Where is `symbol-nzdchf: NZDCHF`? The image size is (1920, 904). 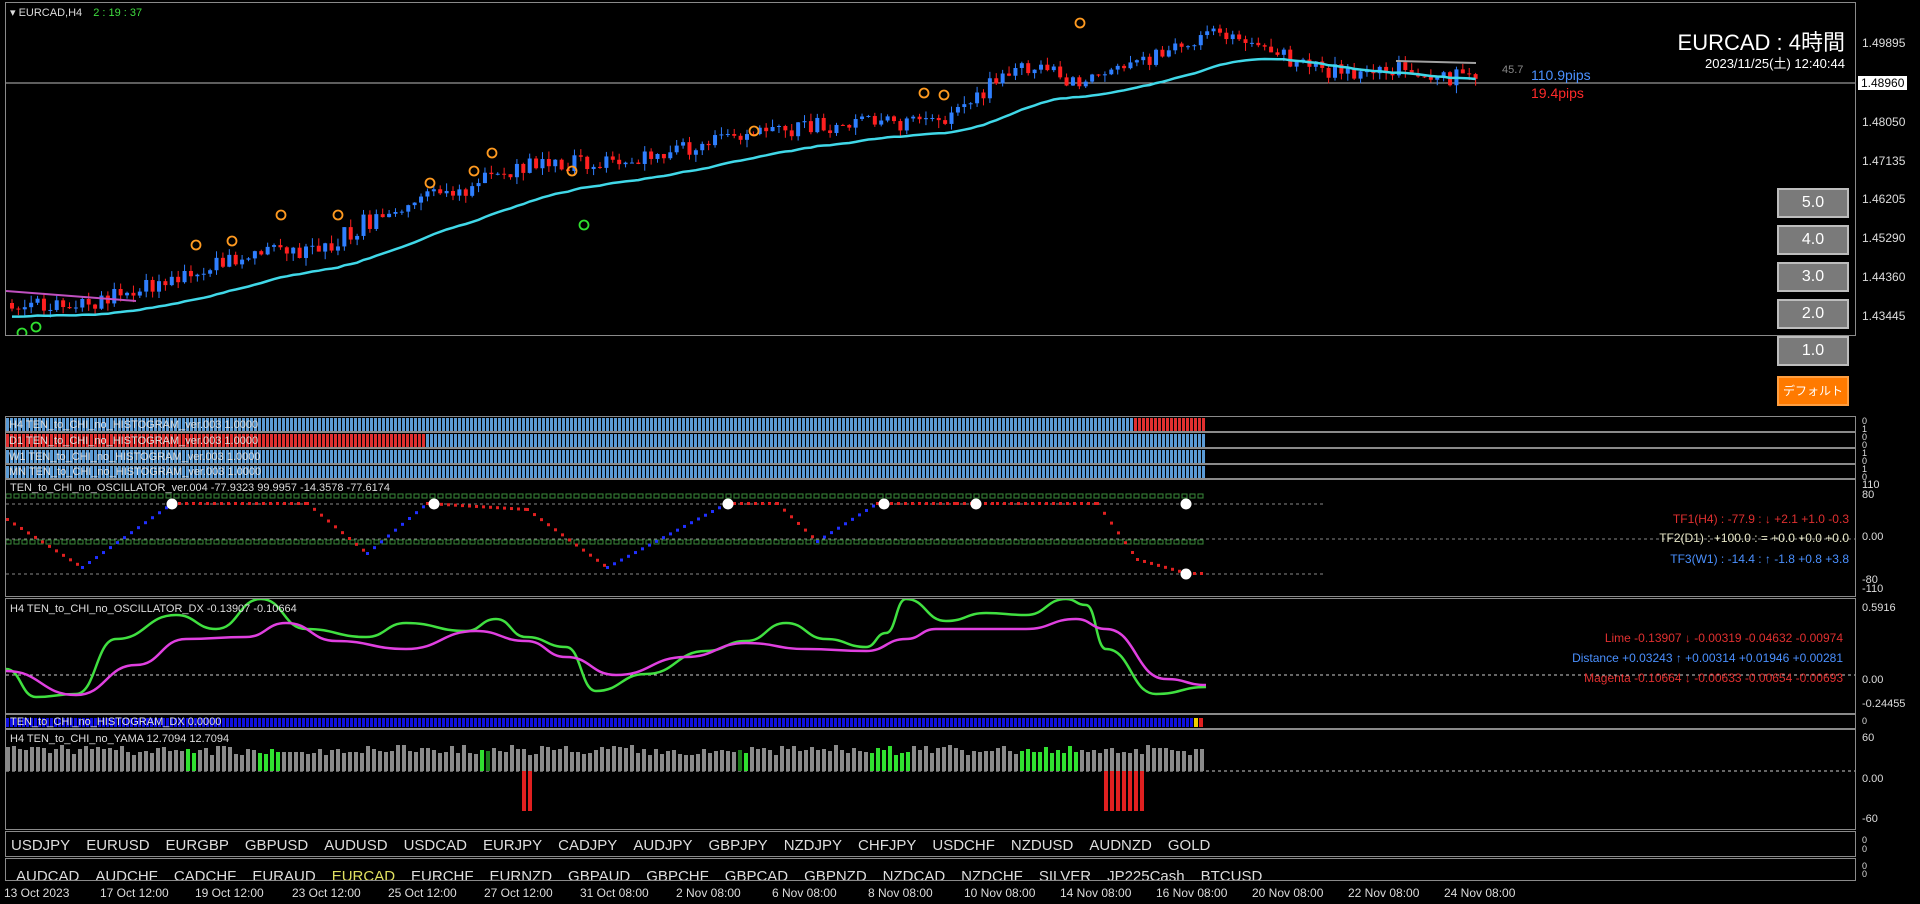
symbol-nzdchf: NZDCHF is located at coordinates (992, 874).